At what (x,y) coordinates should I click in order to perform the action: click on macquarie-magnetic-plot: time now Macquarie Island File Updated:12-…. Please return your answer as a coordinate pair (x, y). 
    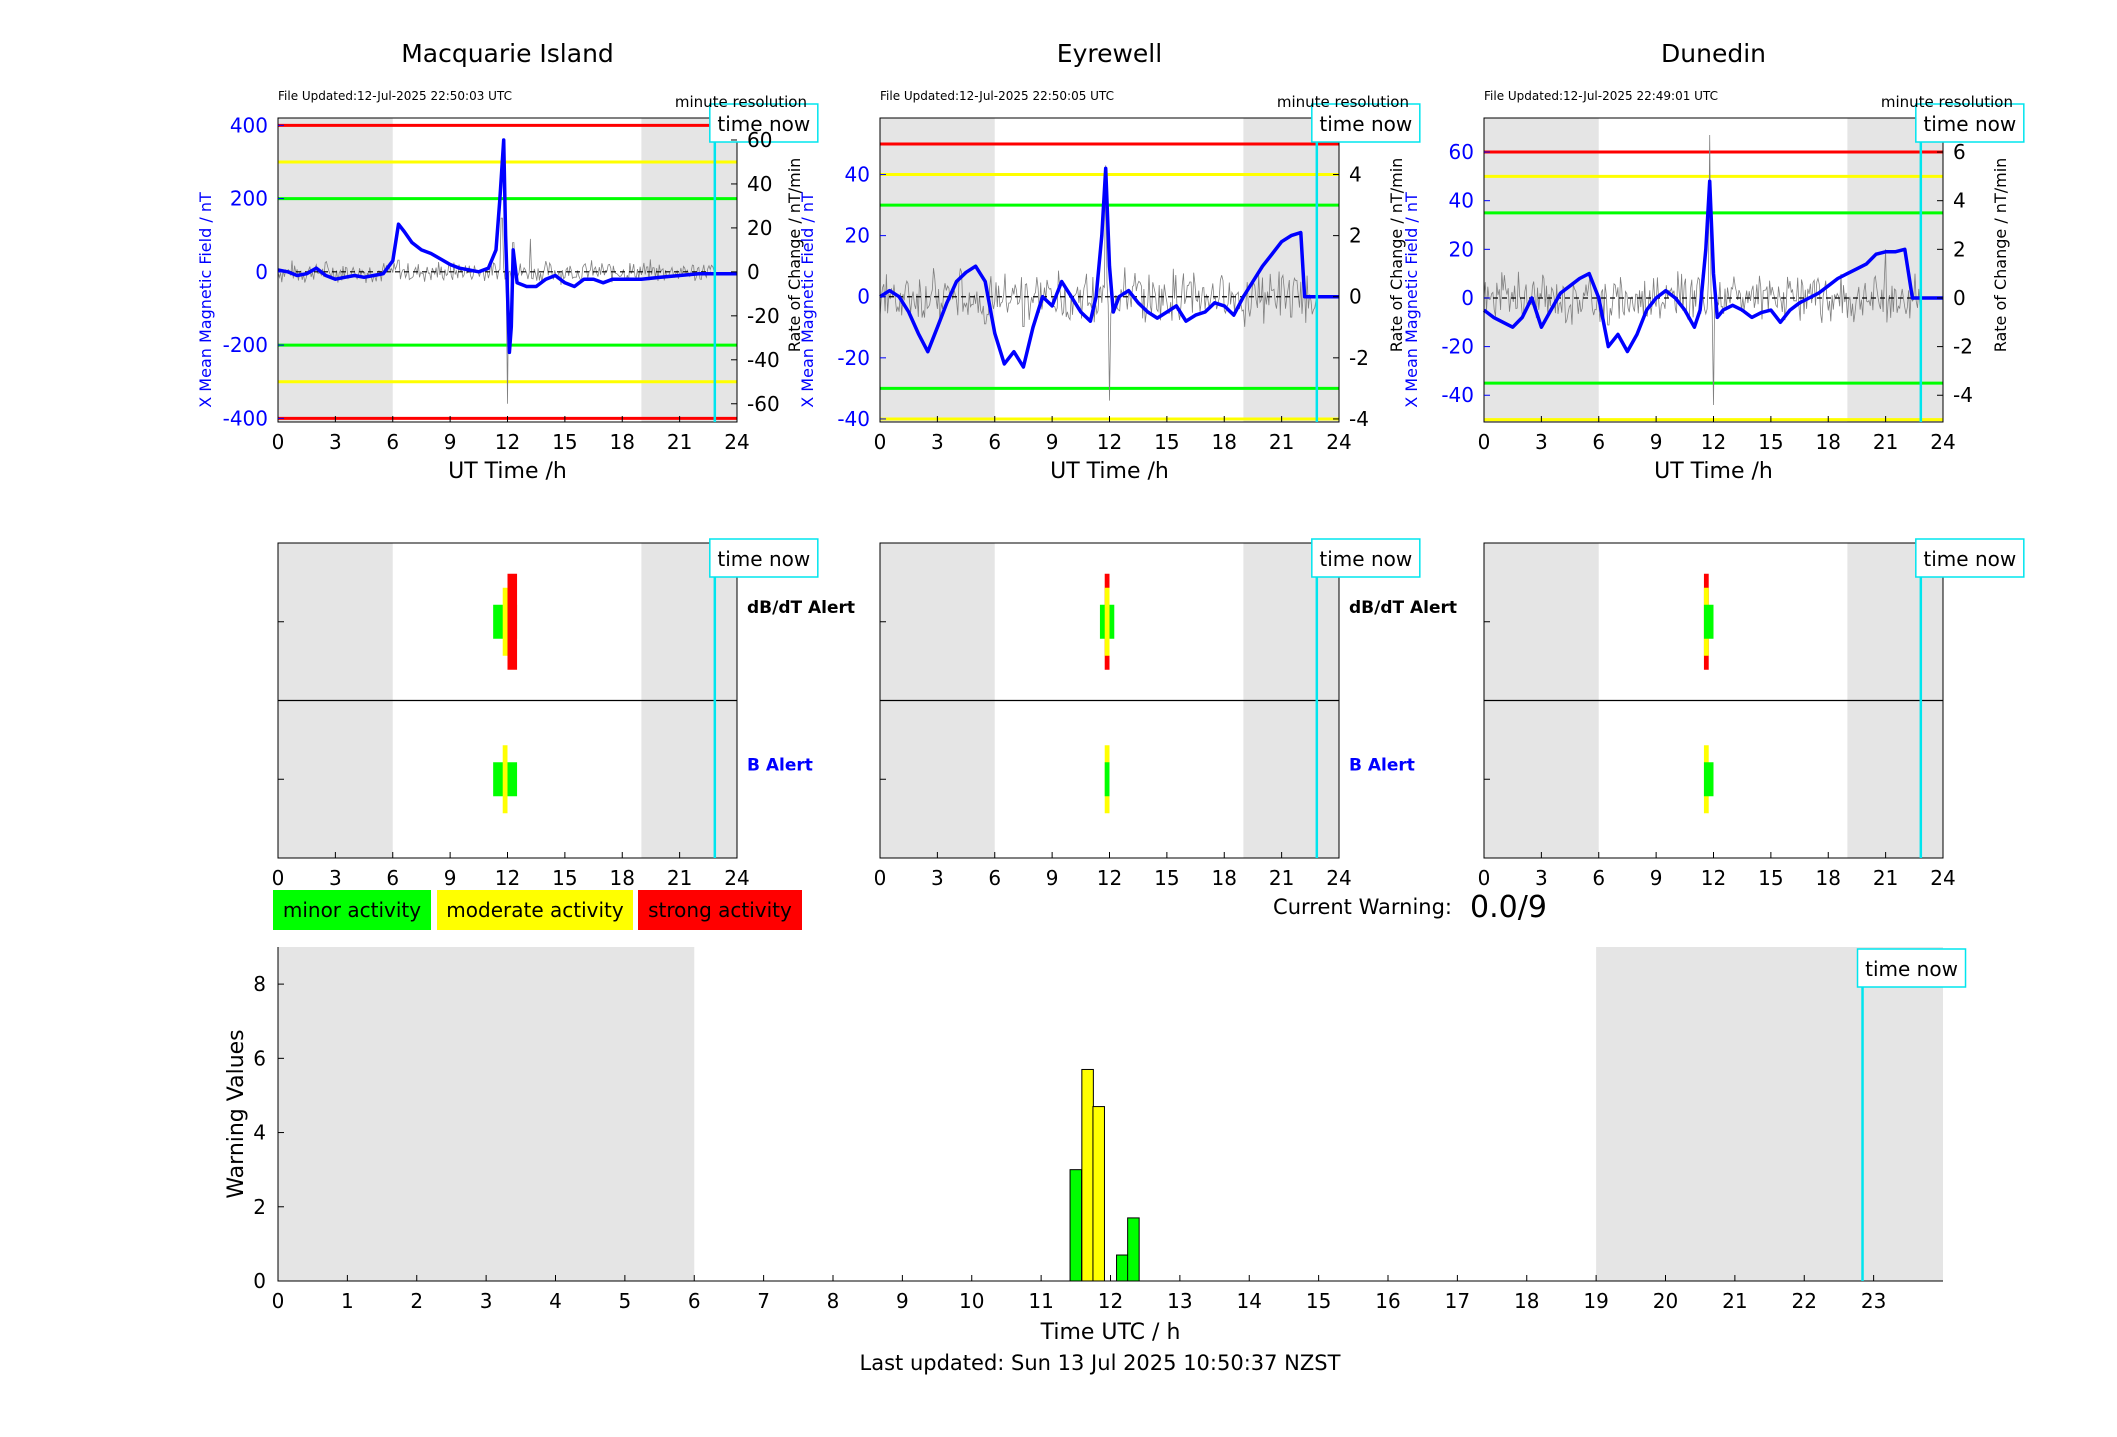
    Looking at the image, I should click on (507, 261).